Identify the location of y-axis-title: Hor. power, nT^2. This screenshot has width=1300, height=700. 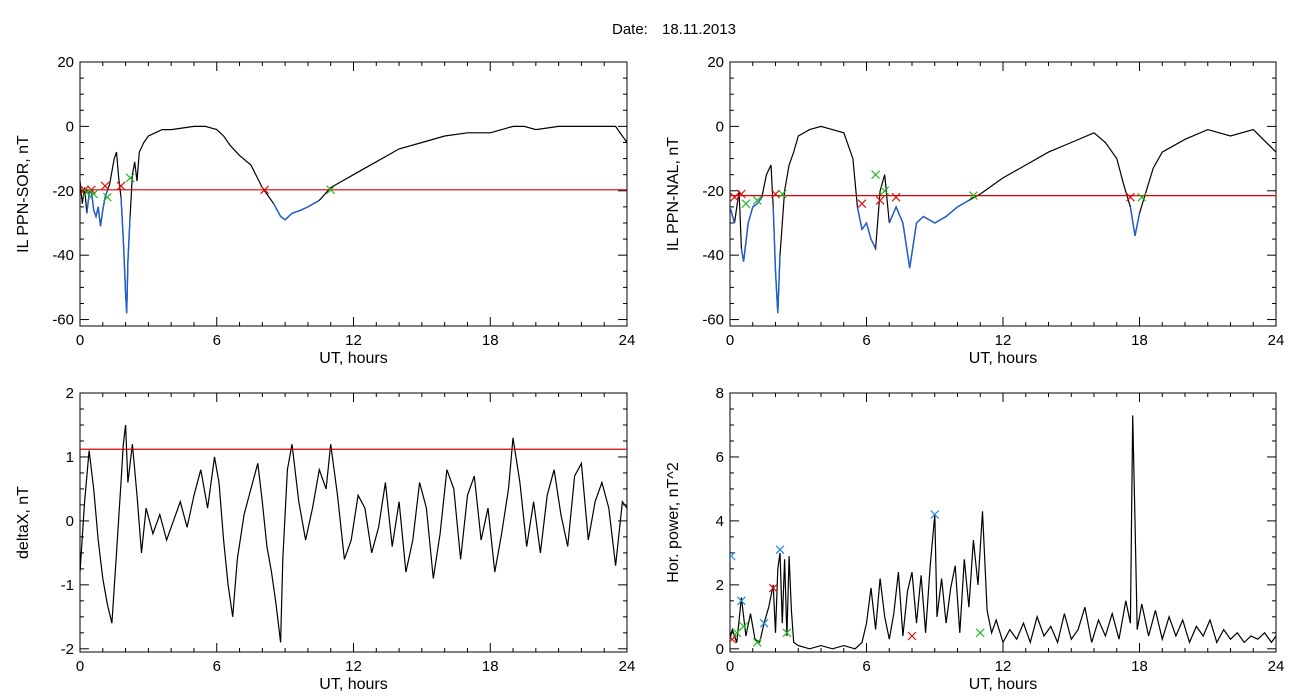
(673, 522).